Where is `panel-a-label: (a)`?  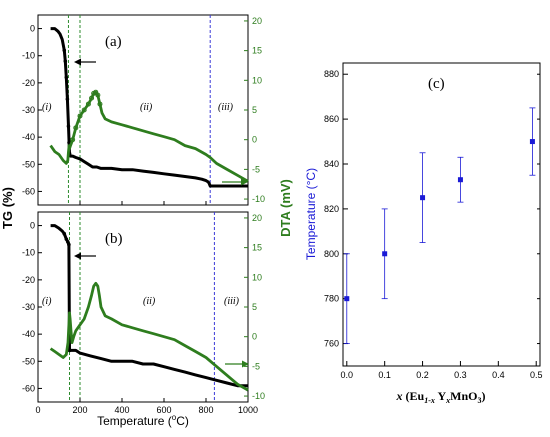
panel-a-label: (a) is located at coordinates (113, 42).